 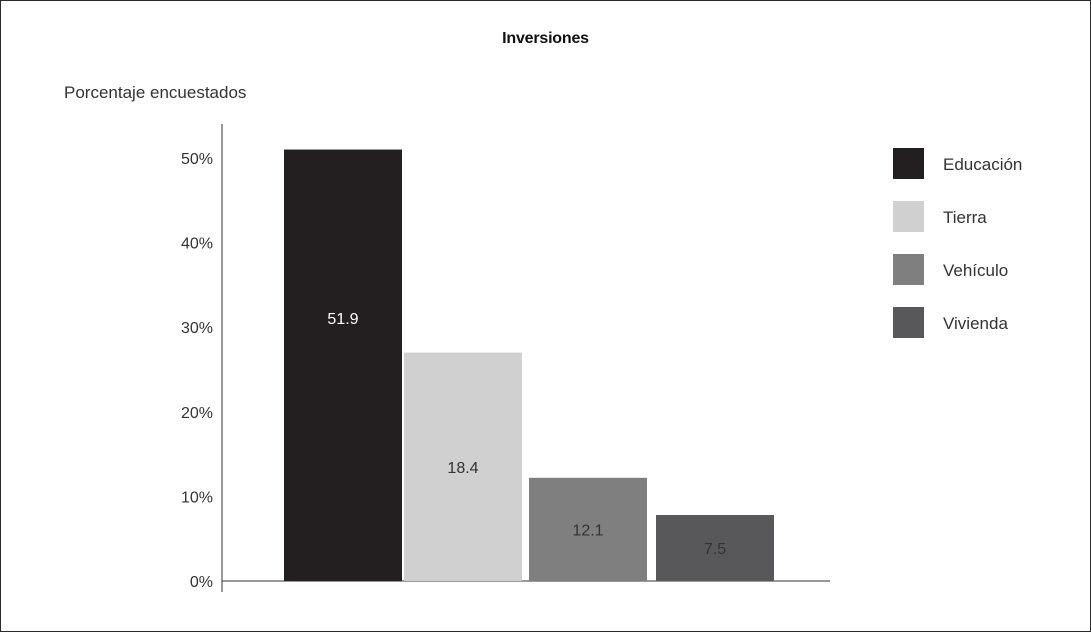 What do you see at coordinates (197, 328) in the screenshot?
I see `y-tick-label: 30%` at bounding box center [197, 328].